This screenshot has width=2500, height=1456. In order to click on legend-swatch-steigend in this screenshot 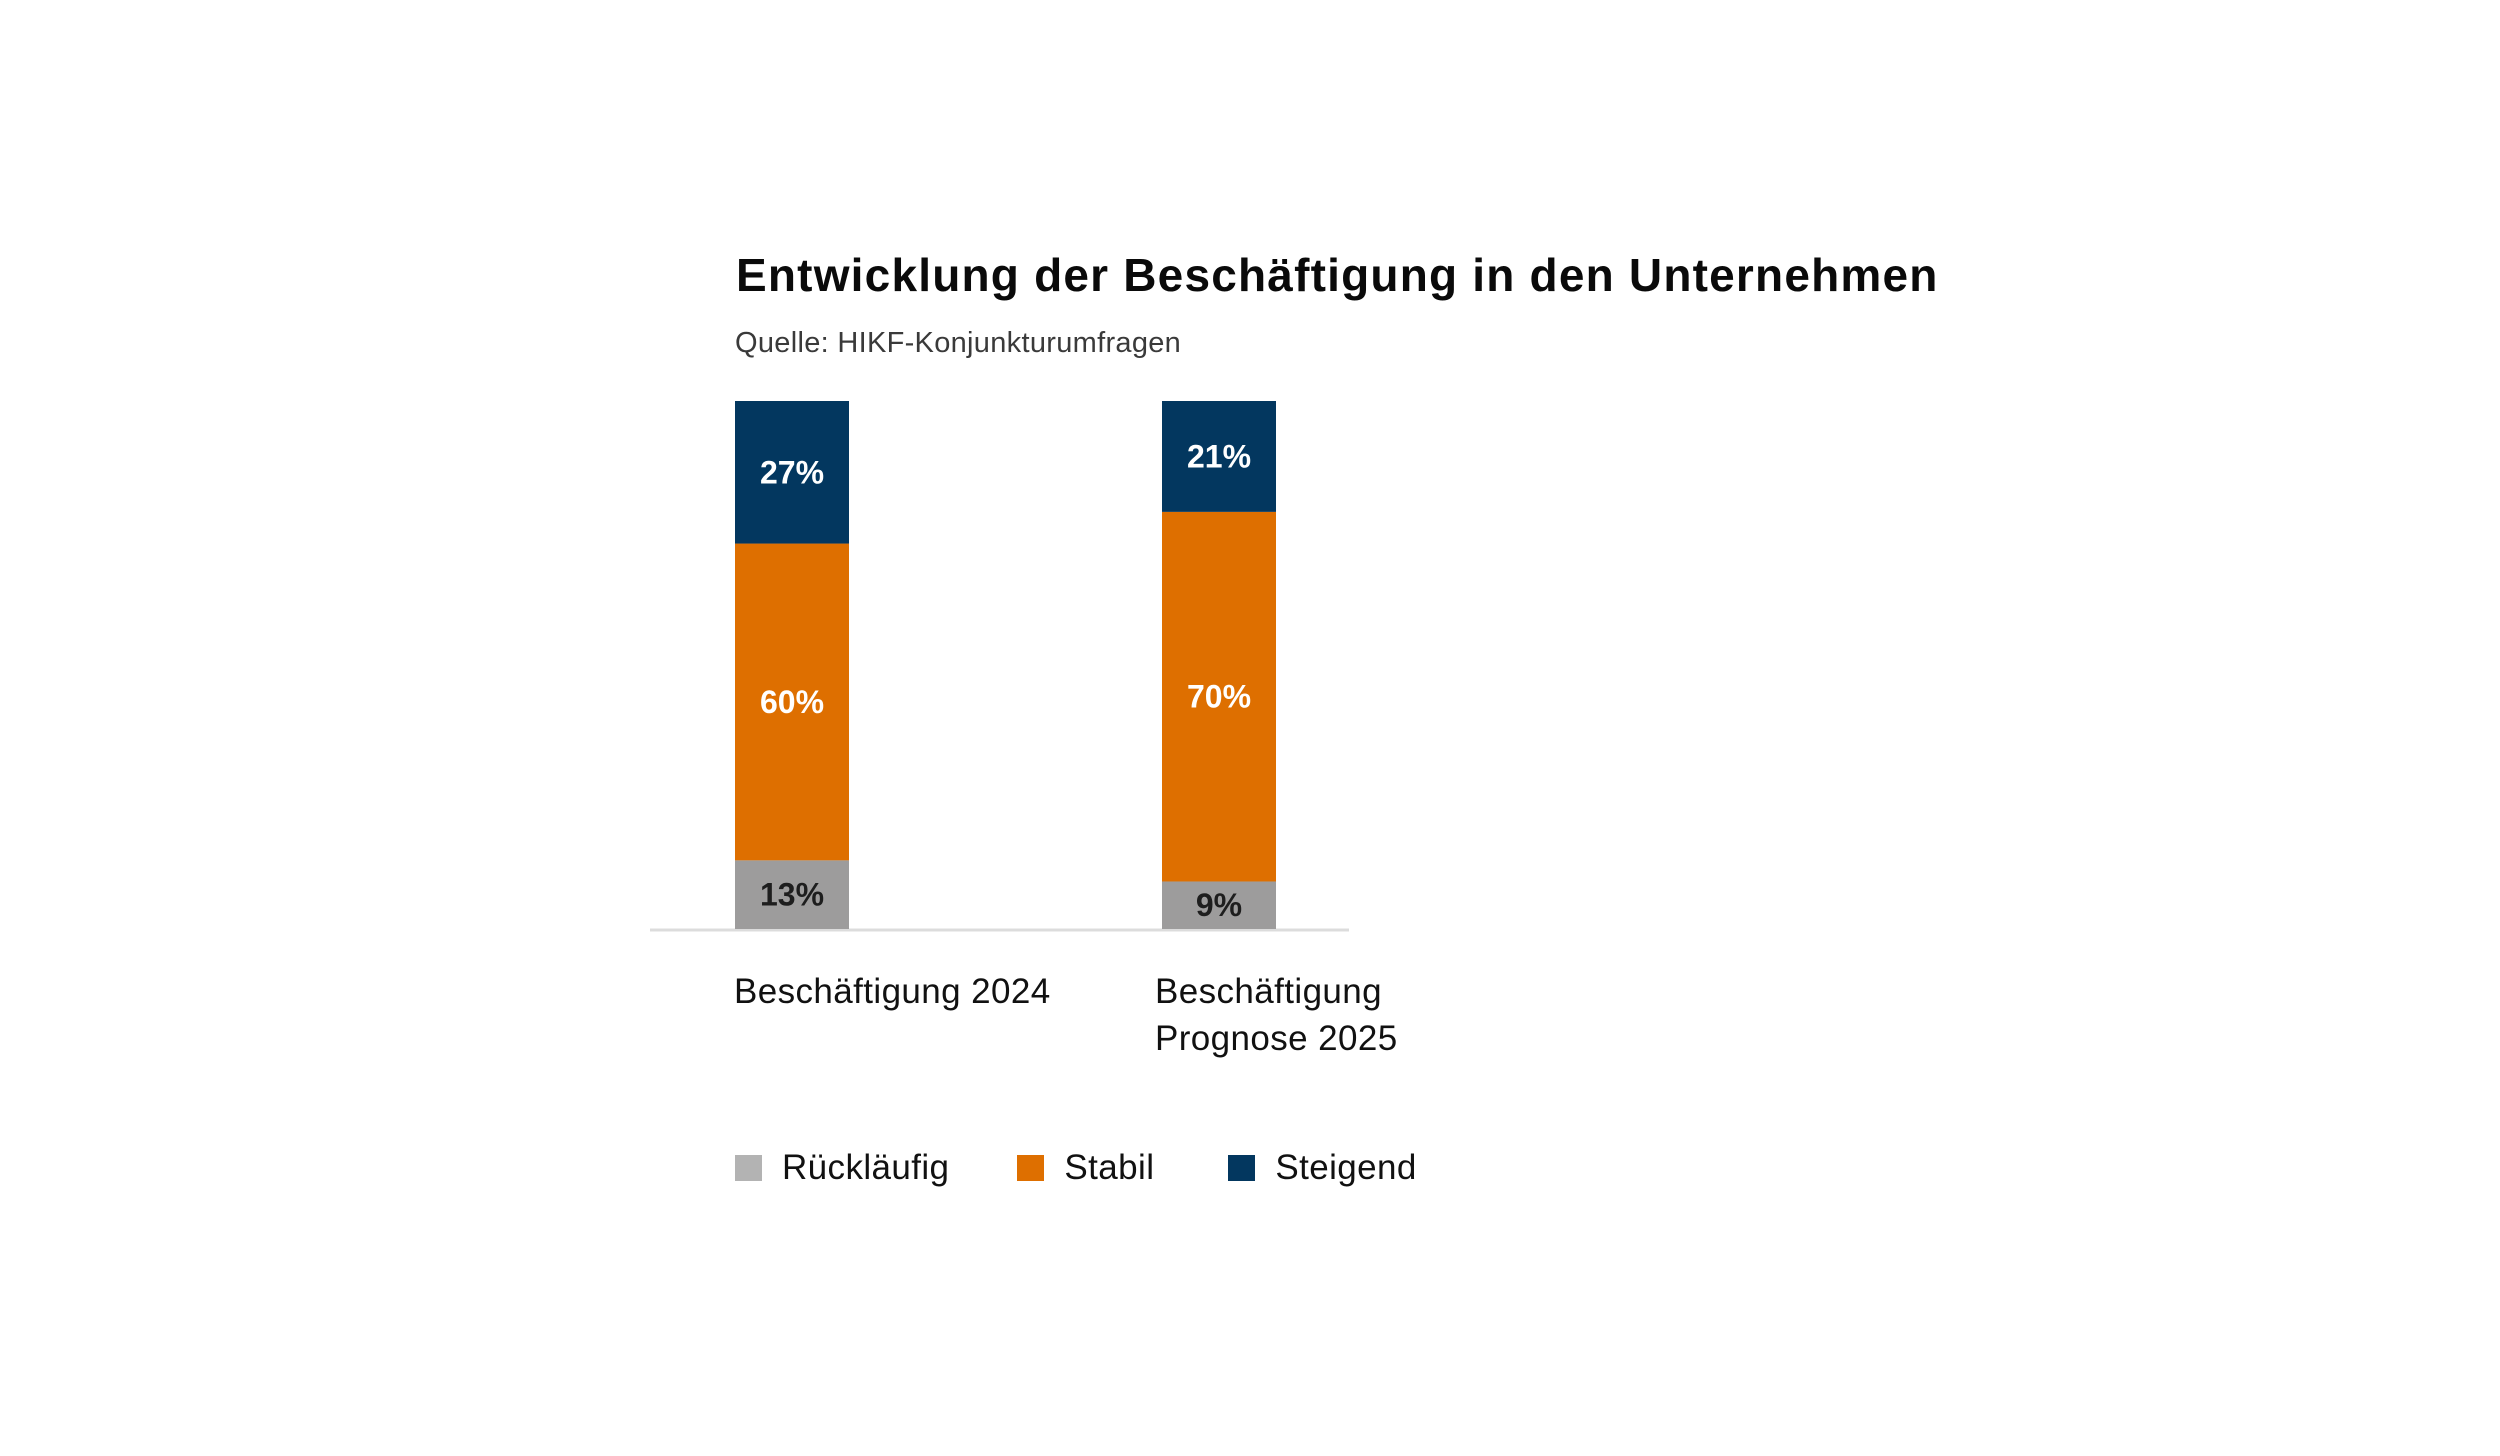, I will do `click(1242, 1168)`.